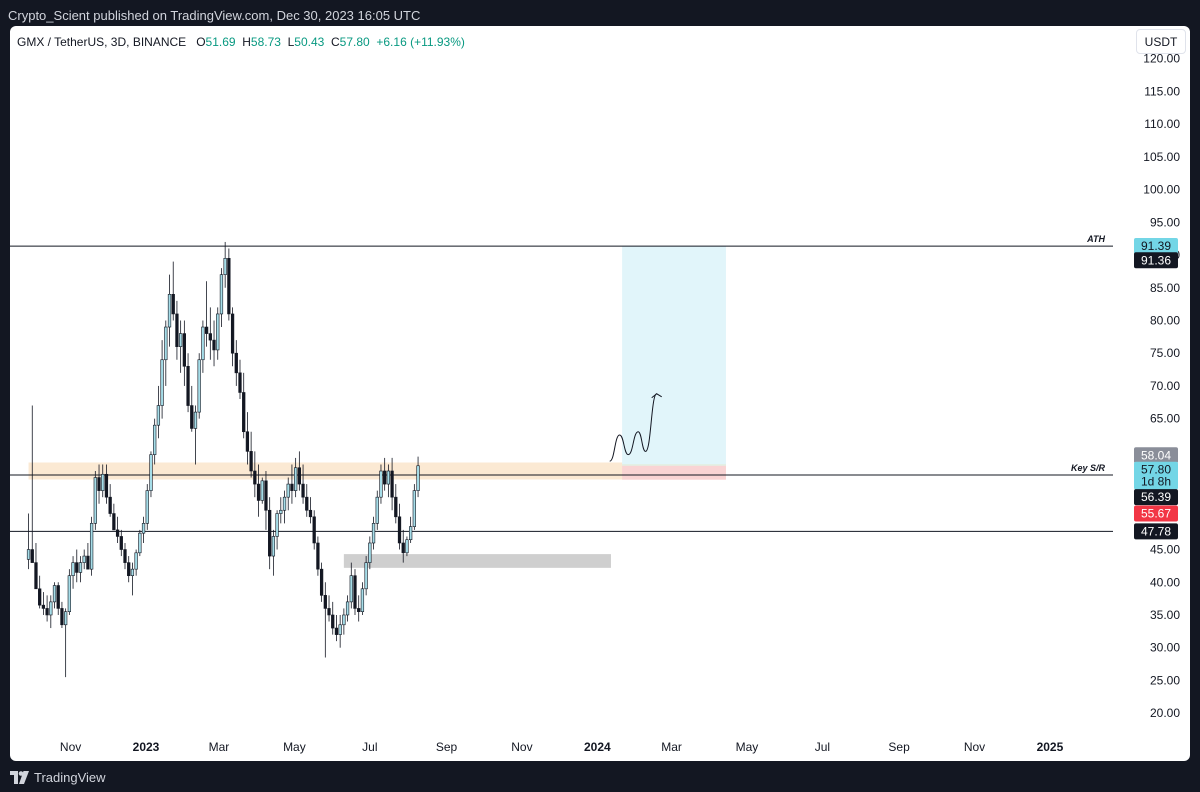 Image resolution: width=1200 pixels, height=792 pixels. What do you see at coordinates (201, 42) in the screenshot?
I see `open-label: O` at bounding box center [201, 42].